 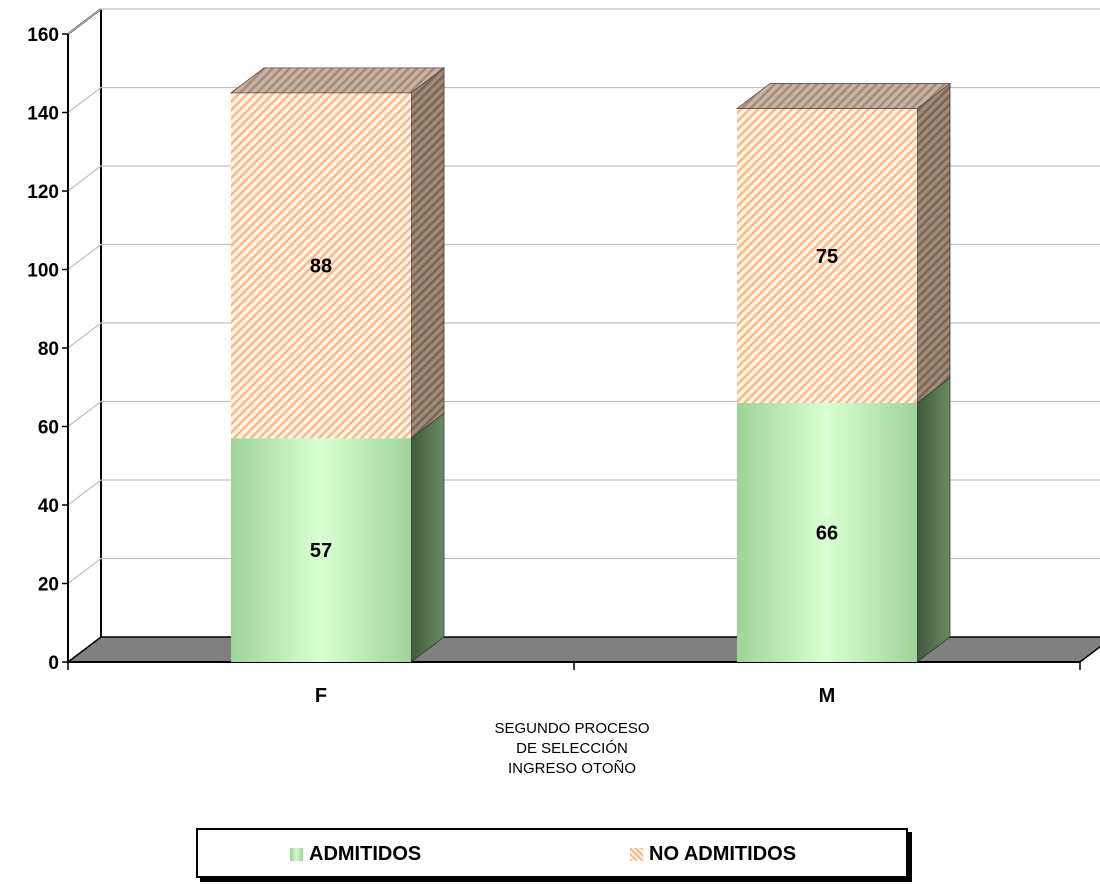 What do you see at coordinates (571, 728) in the screenshot?
I see `x-axis-title-line-1: SEGUNDO PROCESO` at bounding box center [571, 728].